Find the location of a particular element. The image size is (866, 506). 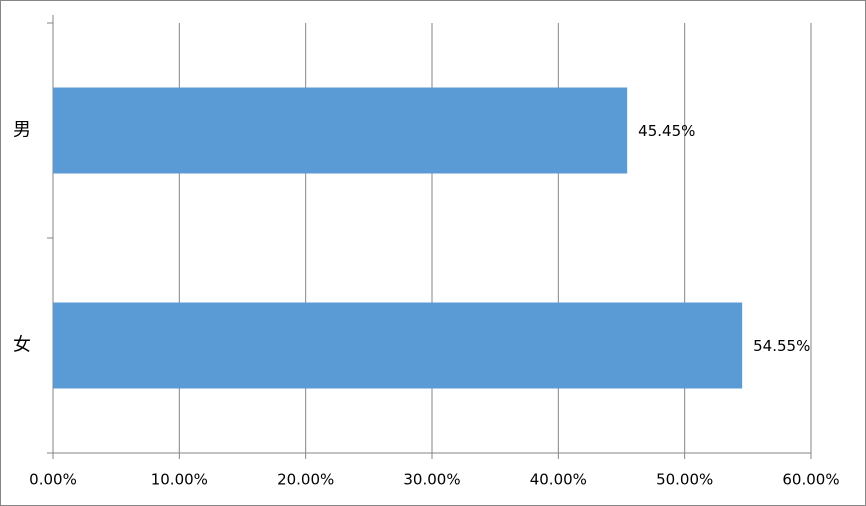

x-tick-label: 60.00% is located at coordinates (810, 480).